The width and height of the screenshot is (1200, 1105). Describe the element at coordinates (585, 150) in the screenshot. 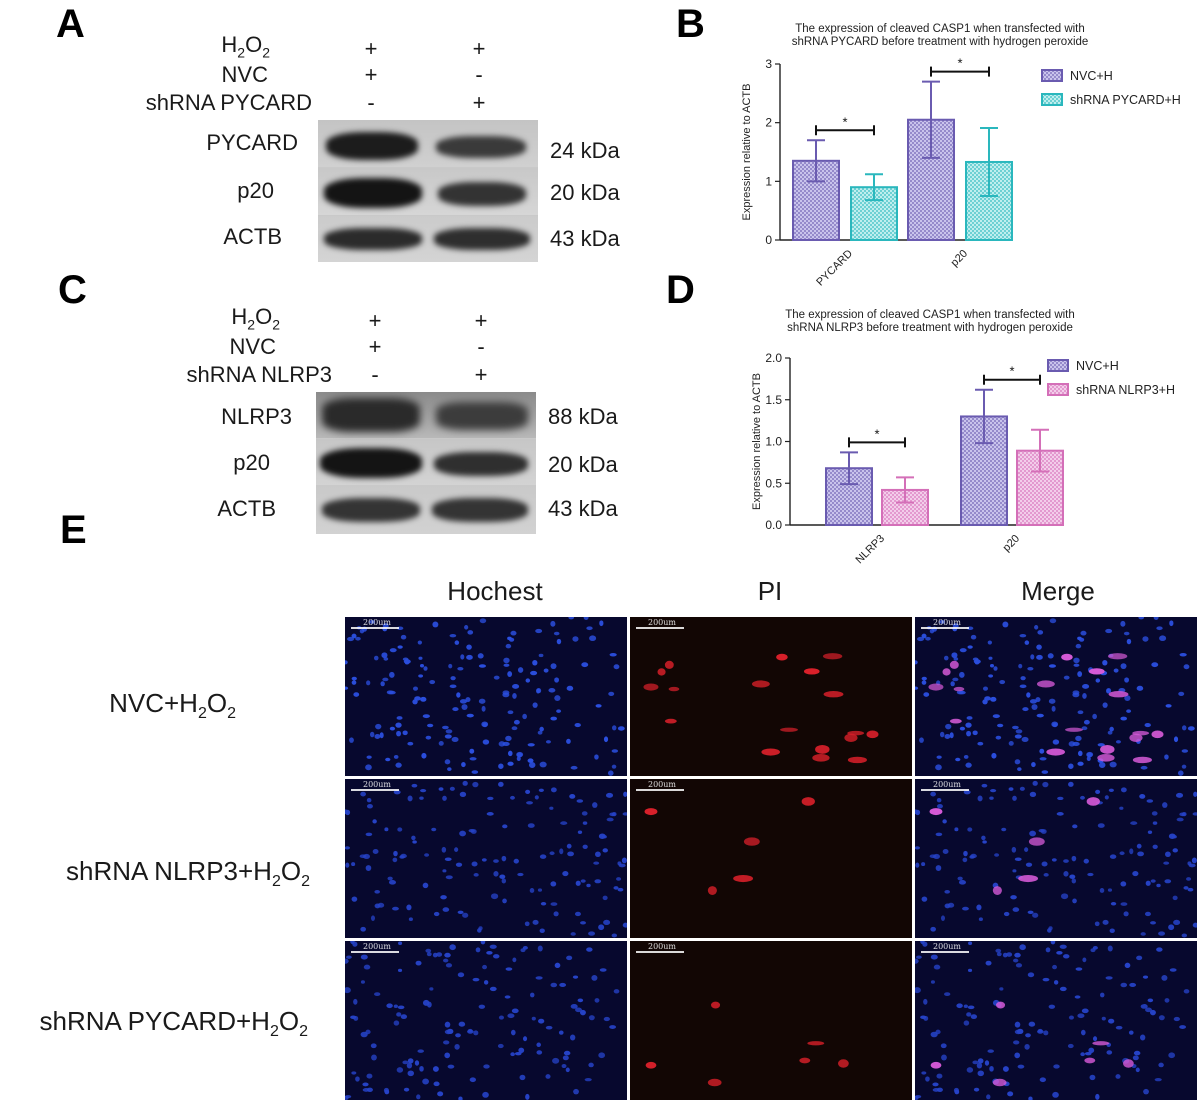

I see `kda-label-pycard: 24 kDa` at that location.